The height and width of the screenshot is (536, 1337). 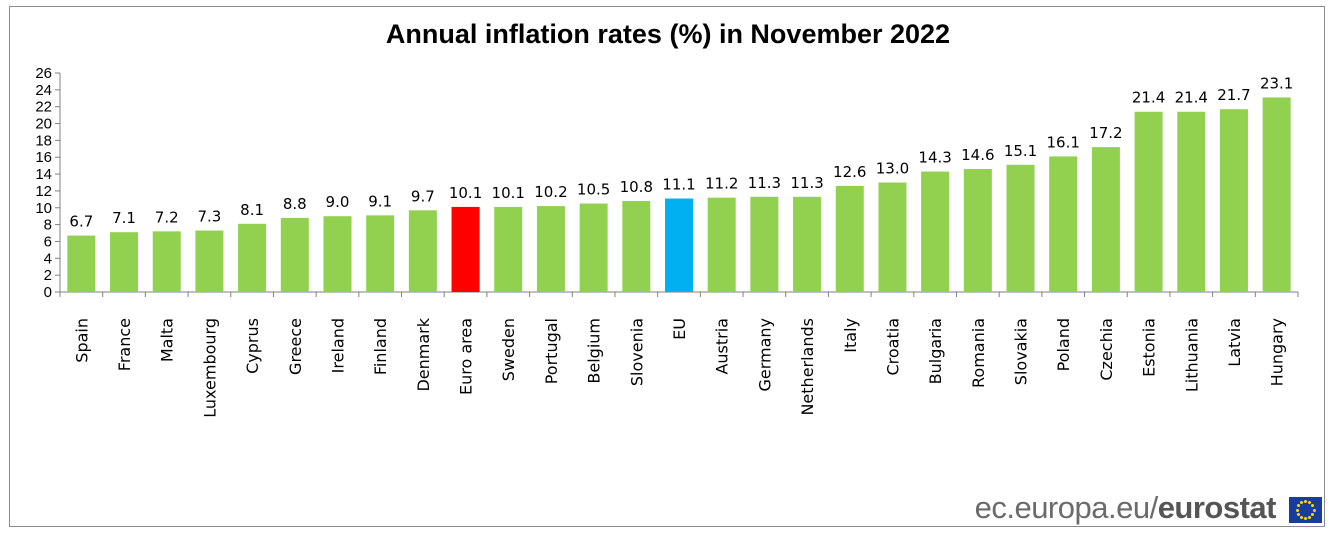 I want to click on data-label: 17.2, so click(x=1105, y=133).